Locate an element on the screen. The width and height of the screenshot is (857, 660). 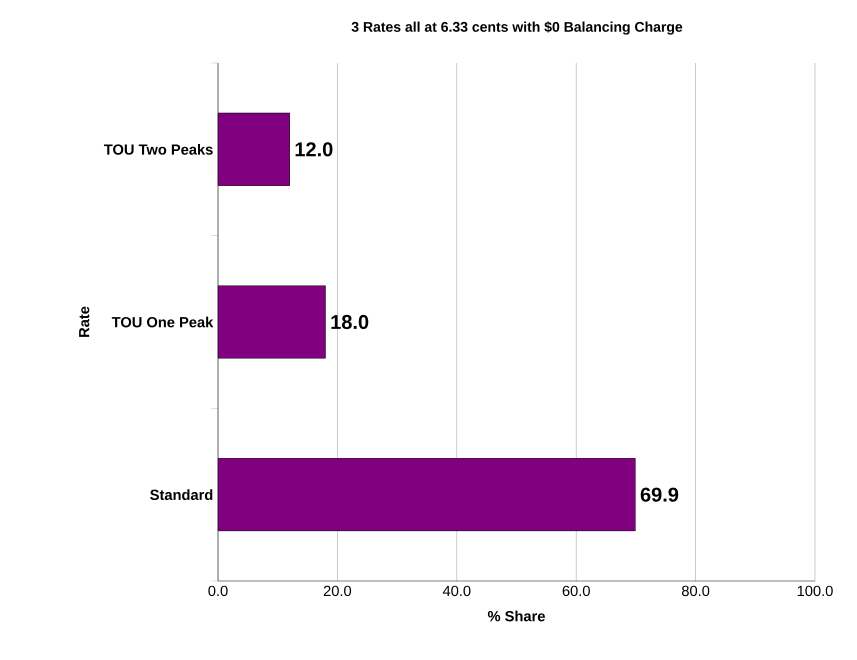
x-axis-title: % Share is located at coordinates (516, 616).